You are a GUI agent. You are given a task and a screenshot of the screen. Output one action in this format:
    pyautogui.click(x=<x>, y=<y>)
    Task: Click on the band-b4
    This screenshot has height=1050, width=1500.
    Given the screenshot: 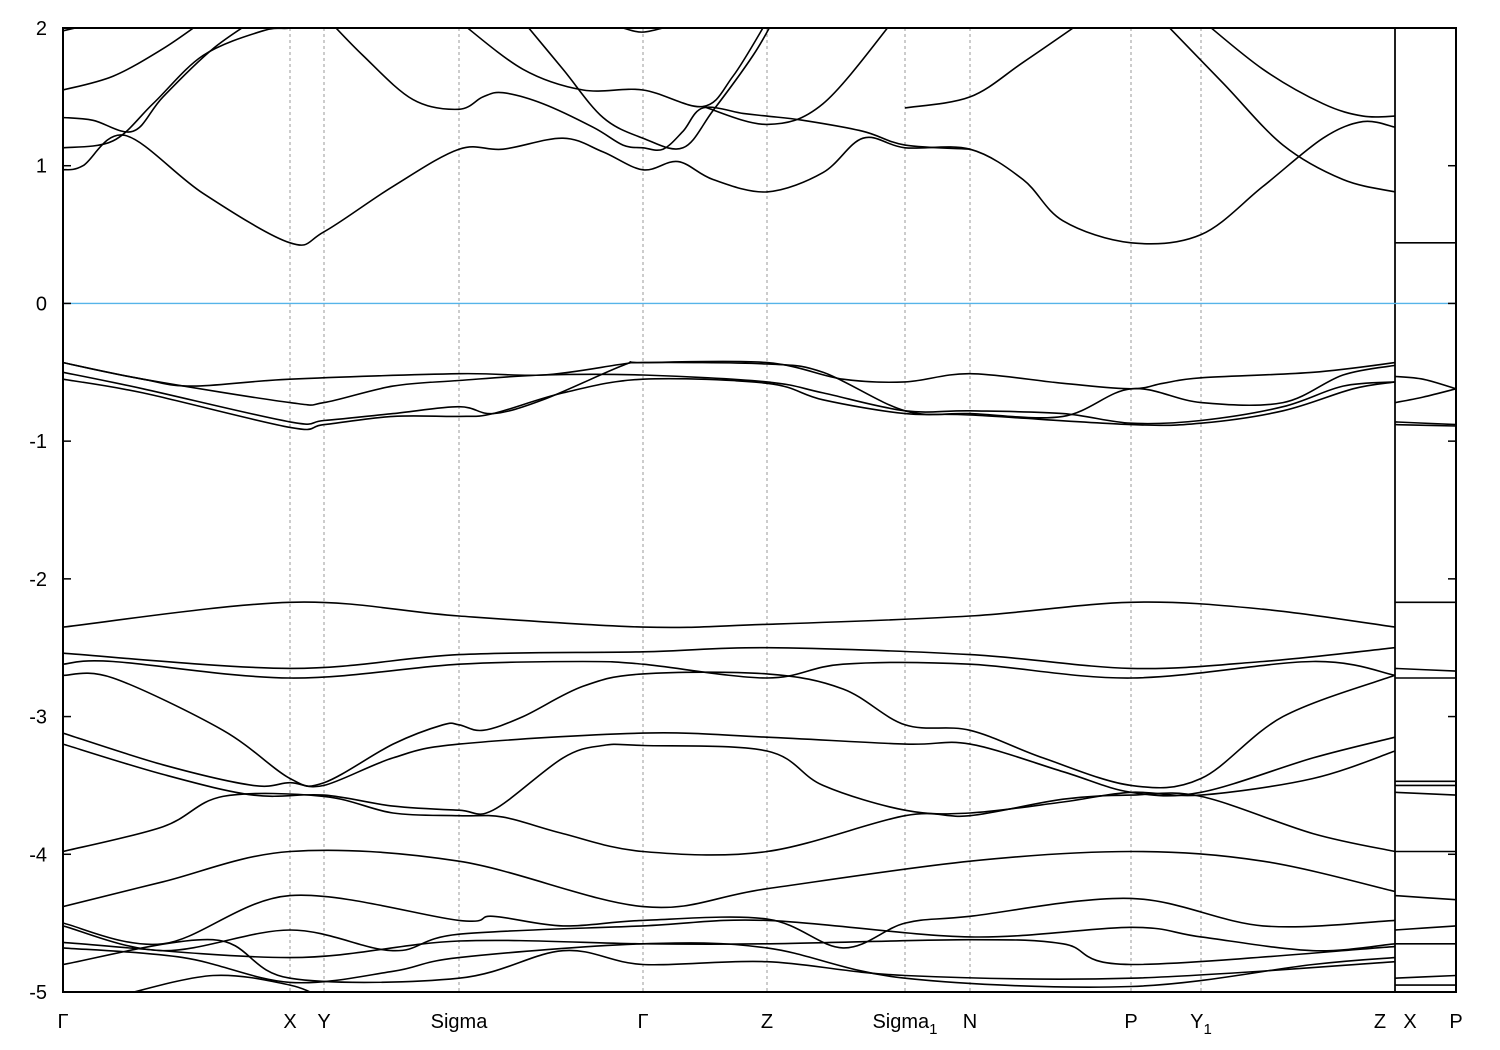 What is the action you would take?
    pyautogui.click(x=729, y=730)
    